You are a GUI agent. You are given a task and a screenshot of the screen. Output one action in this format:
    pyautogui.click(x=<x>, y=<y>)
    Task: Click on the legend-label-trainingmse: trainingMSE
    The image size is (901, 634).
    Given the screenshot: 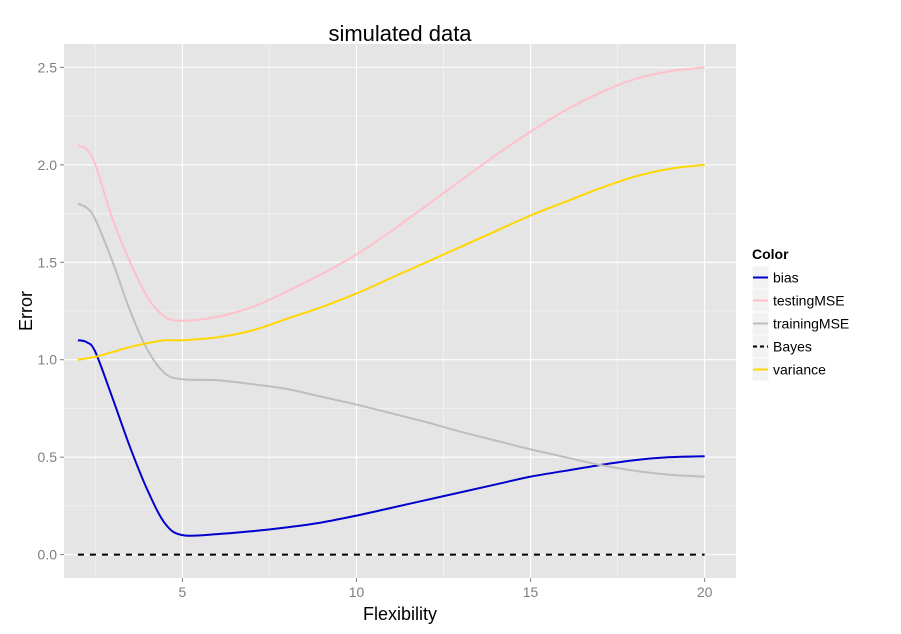 What is the action you would take?
    pyautogui.click(x=811, y=324)
    